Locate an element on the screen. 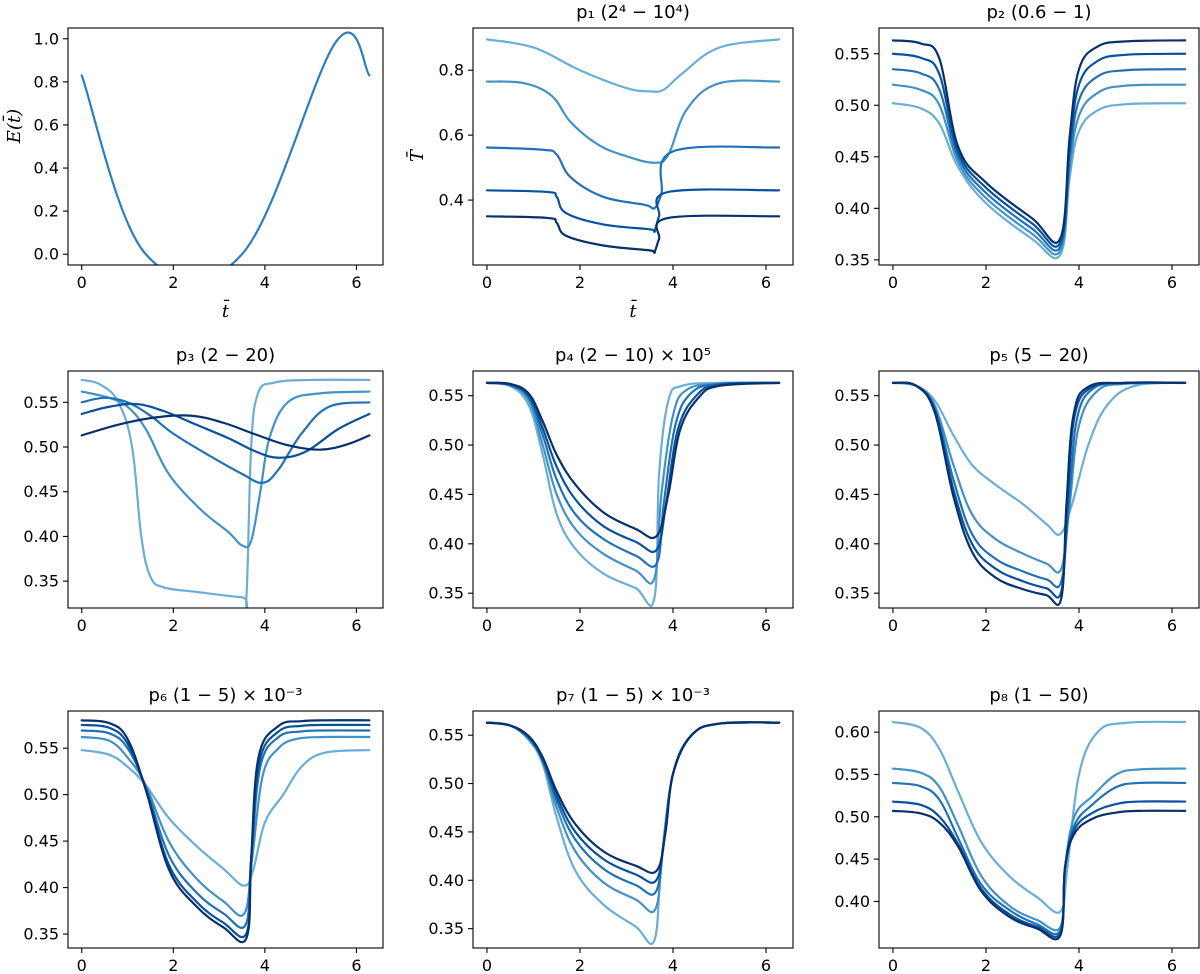 Image resolution: width=1200 pixels, height=974 pixels. panel-2: 0 2 4 6 0.4 0.6 0.8 p₁ (2⁴ − 10⁴) t̄ T̄ is located at coordinates (599, 162).